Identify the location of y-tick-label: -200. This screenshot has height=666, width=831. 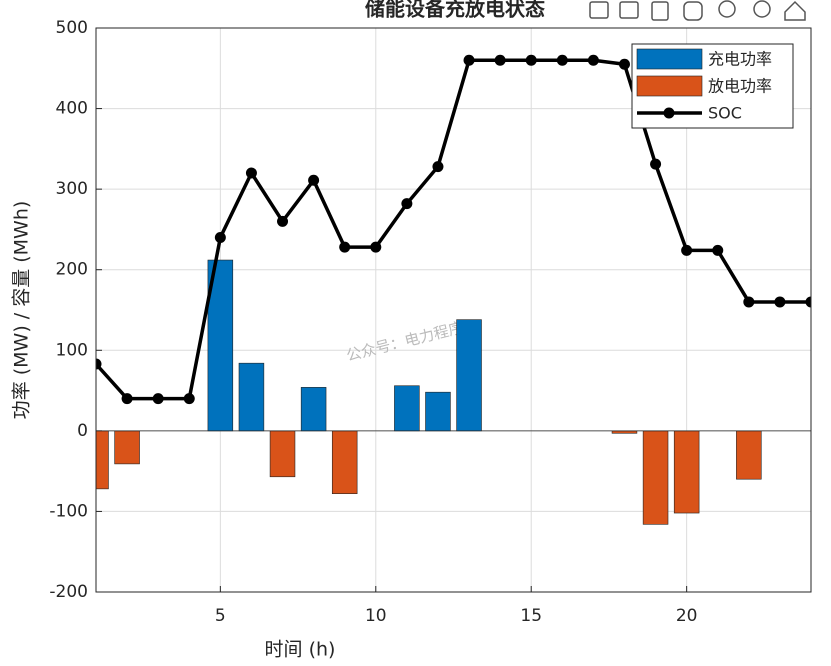
(68, 592).